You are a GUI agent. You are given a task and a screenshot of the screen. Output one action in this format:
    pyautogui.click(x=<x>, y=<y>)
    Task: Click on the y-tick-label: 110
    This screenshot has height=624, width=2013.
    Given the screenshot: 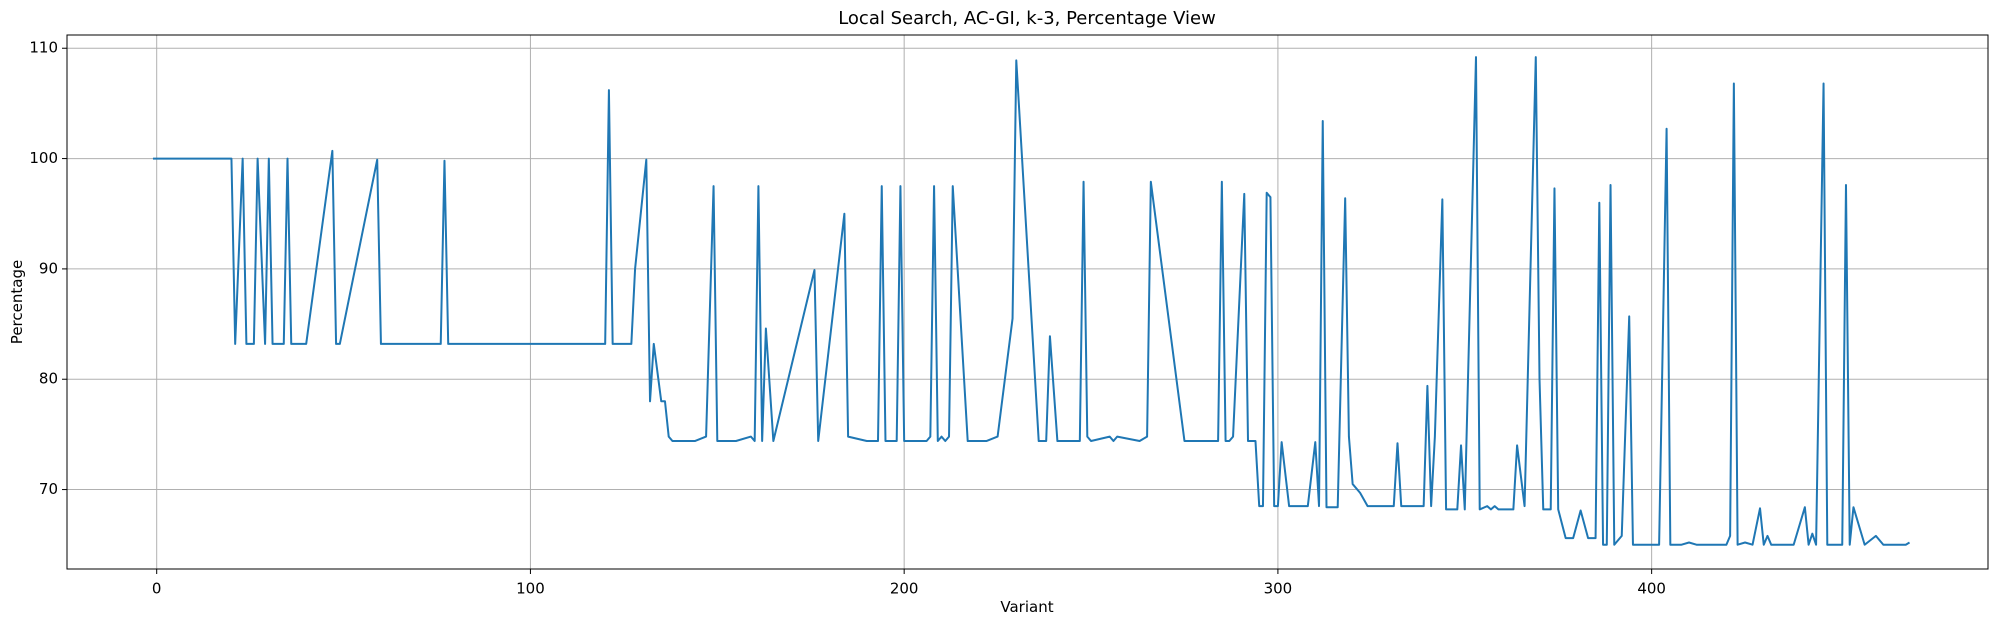 What is the action you would take?
    pyautogui.click(x=43, y=48)
    